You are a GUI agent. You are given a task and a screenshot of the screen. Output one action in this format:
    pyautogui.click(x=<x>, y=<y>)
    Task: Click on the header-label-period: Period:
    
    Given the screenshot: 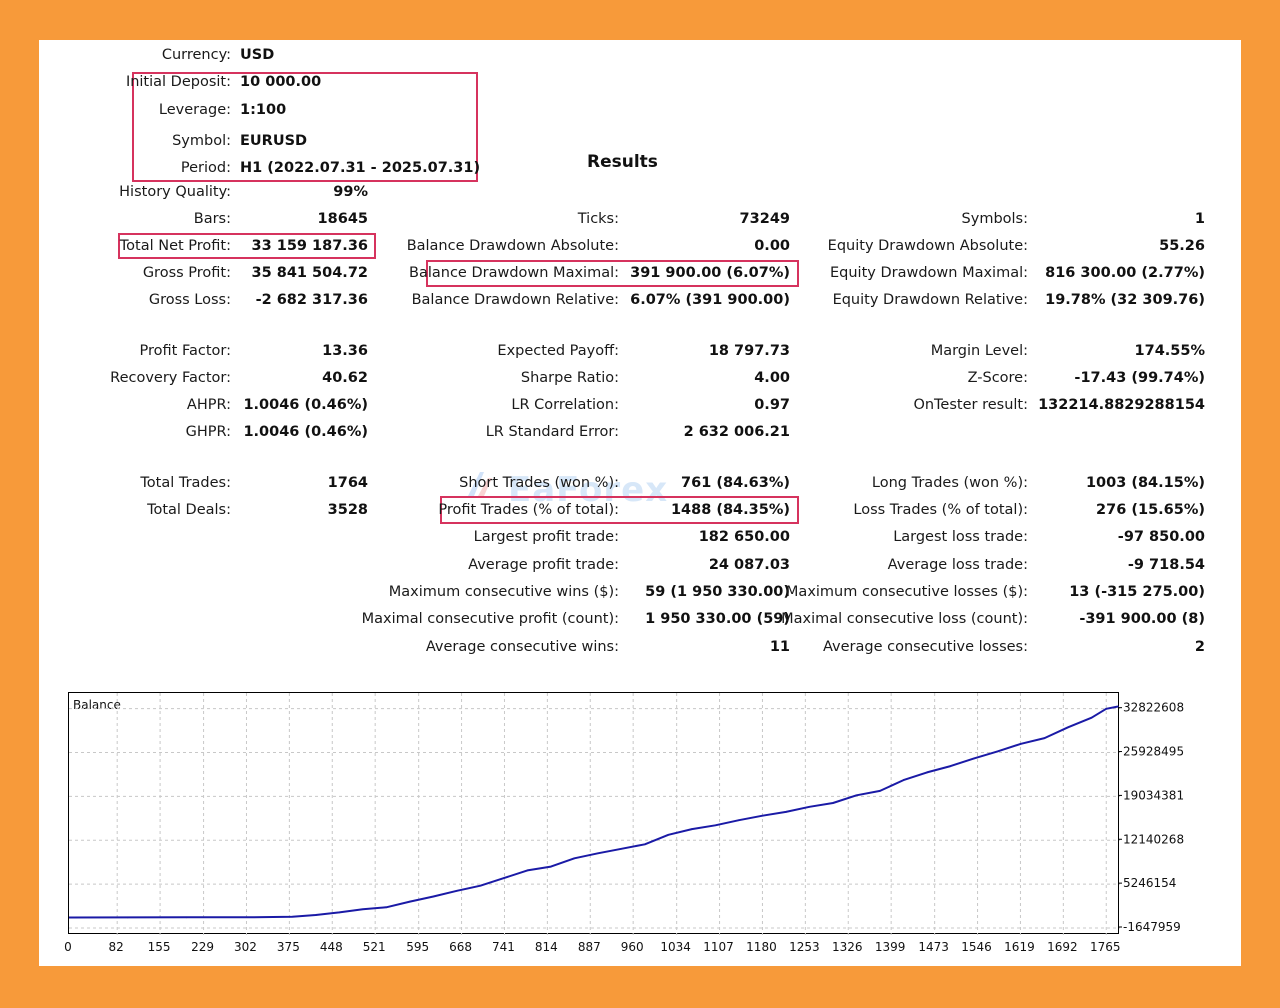 What is the action you would take?
    pyautogui.click(x=205, y=168)
    